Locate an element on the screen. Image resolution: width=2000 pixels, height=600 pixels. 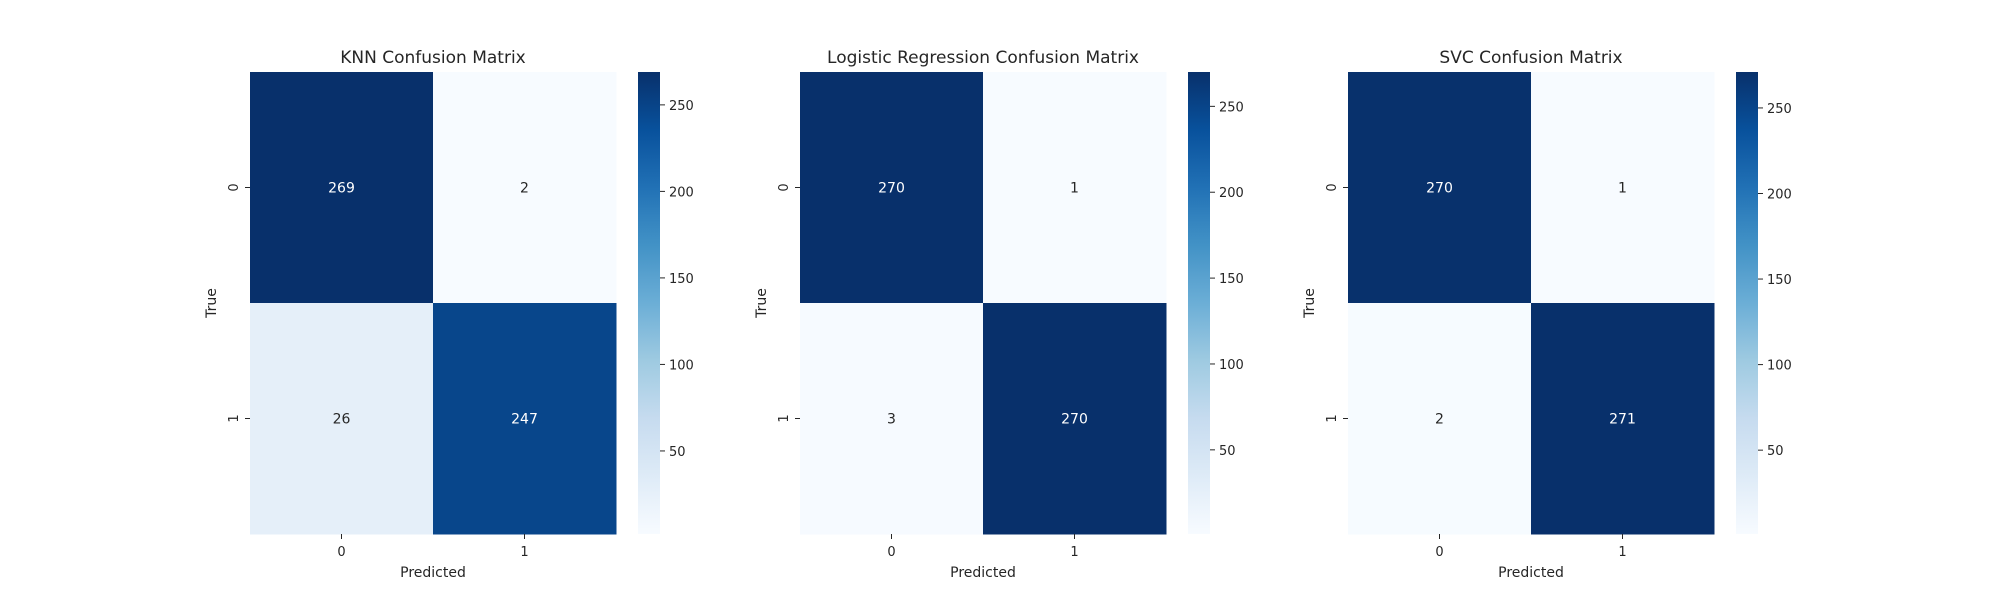
chart-title: KNN Confusion Matrix is located at coordinates (432, 58).